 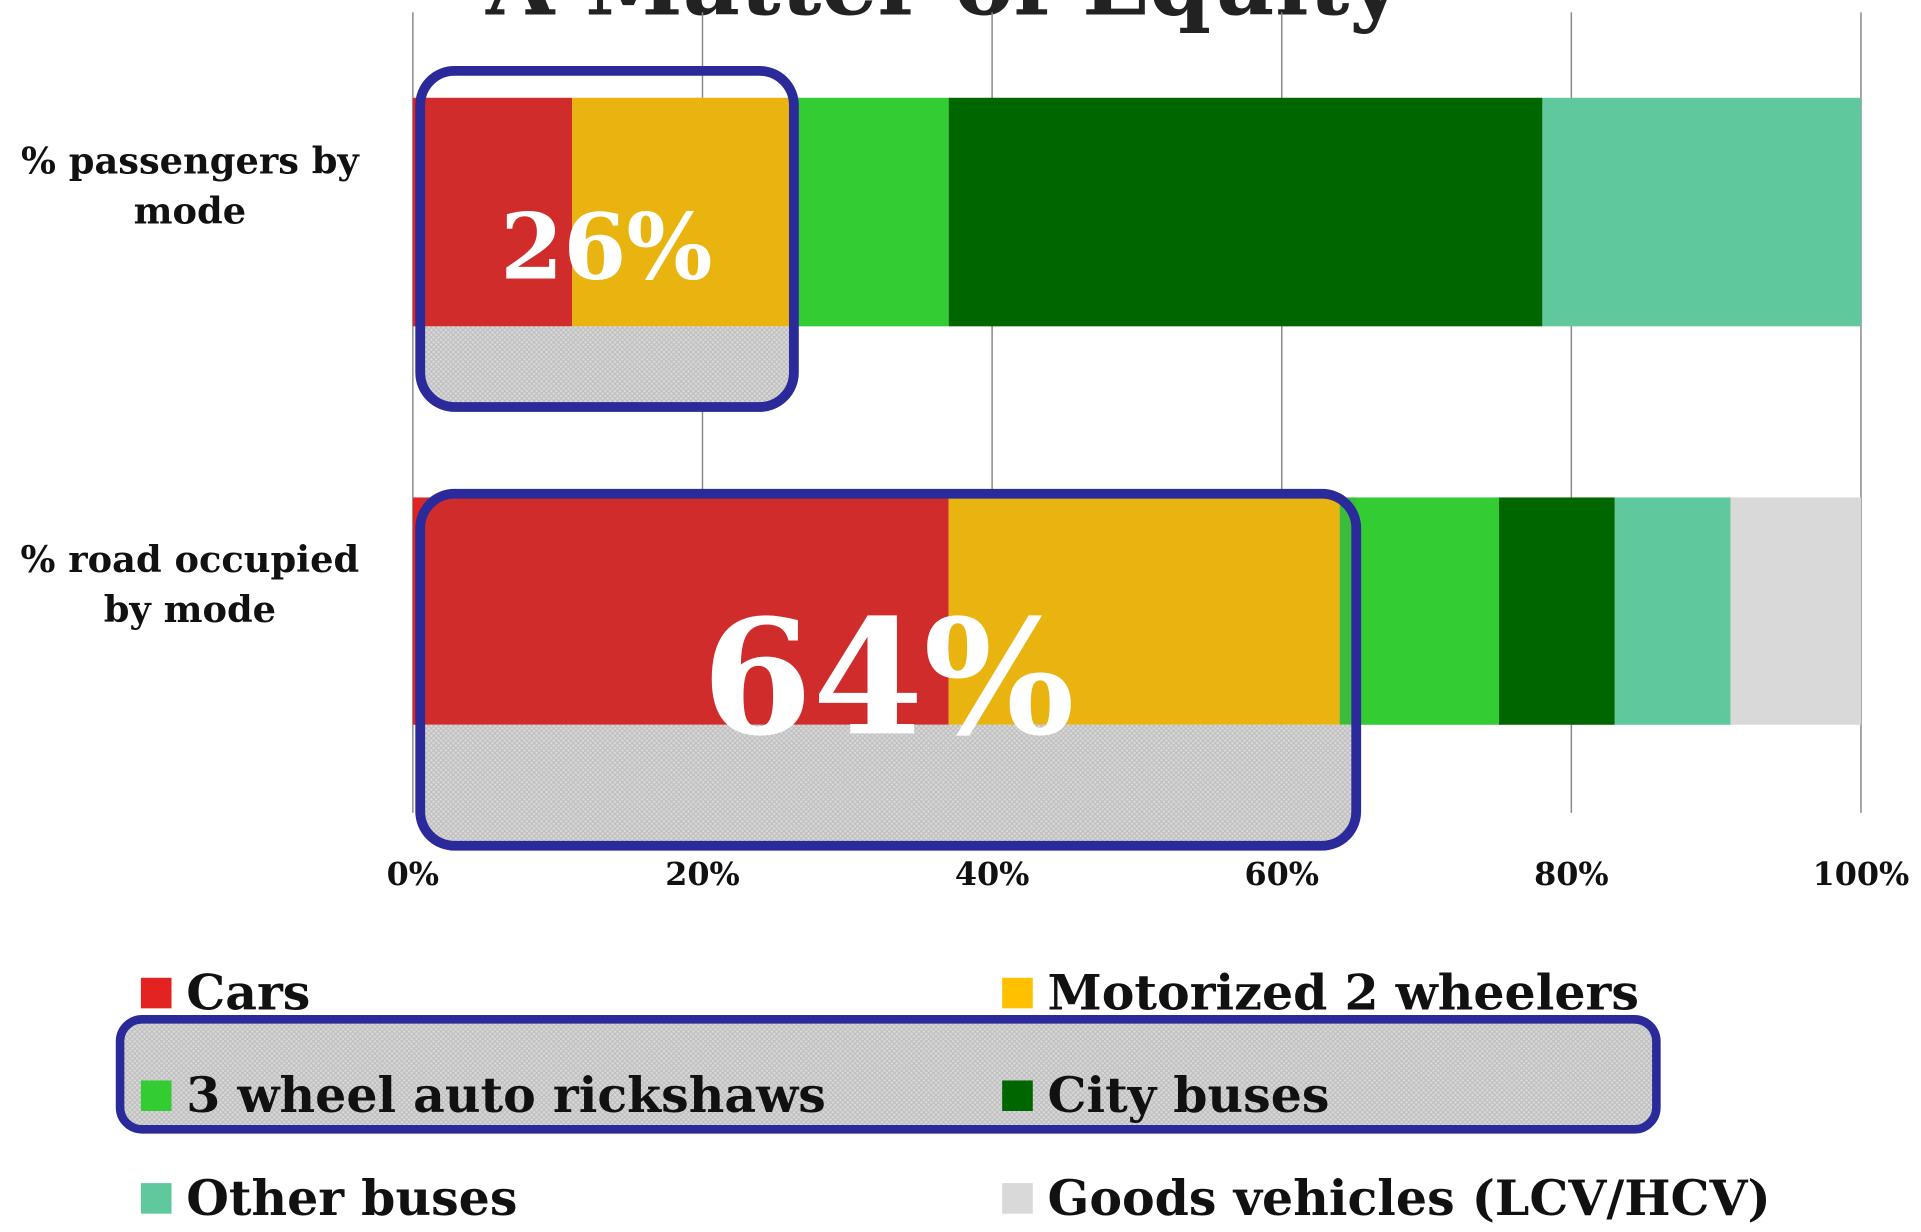 What do you see at coordinates (1281, 874) in the screenshot?
I see `x-tick-label: 60%` at bounding box center [1281, 874].